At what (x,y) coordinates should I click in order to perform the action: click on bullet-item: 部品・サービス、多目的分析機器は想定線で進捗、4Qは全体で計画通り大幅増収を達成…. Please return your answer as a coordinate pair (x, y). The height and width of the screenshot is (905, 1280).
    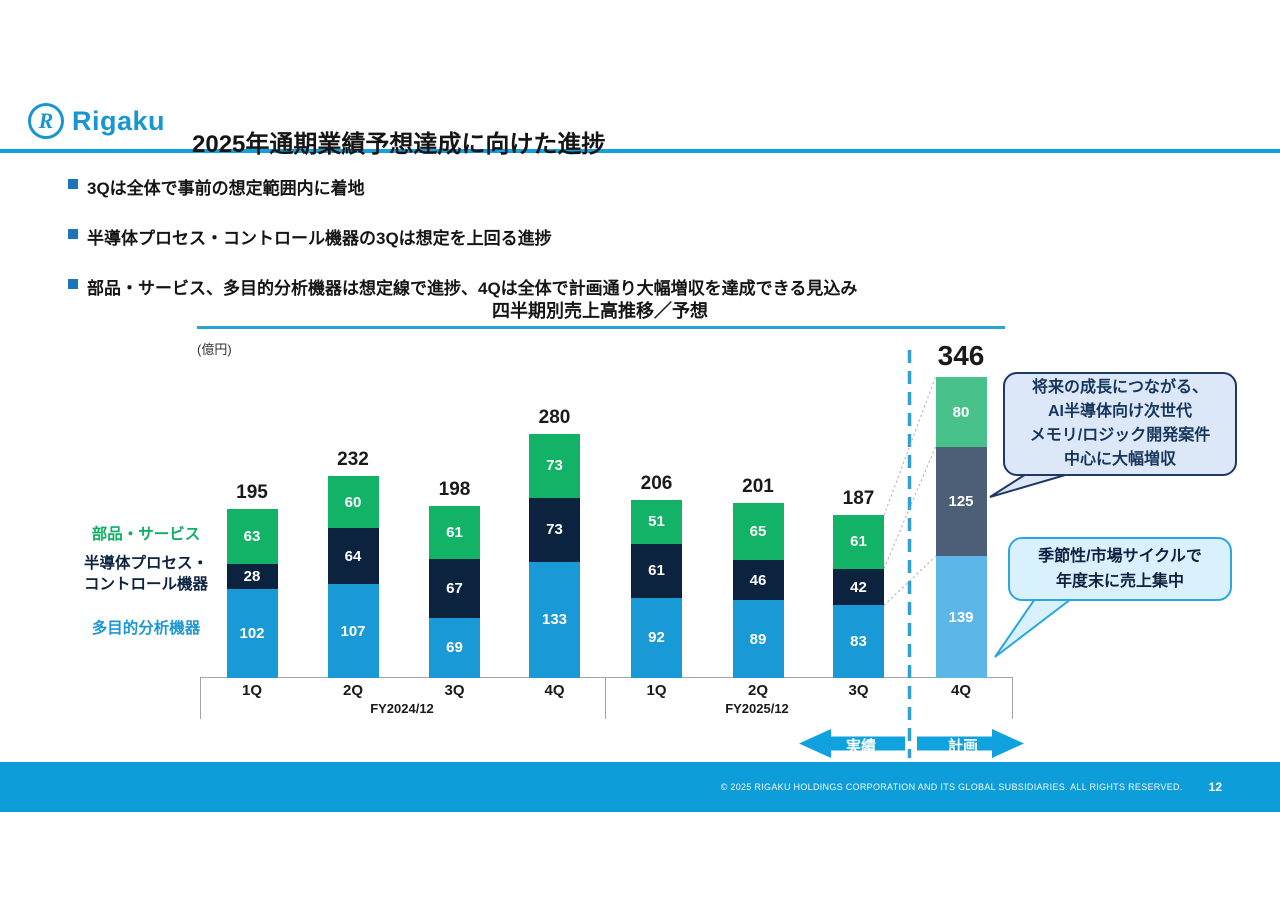
    Looking at the image, I should click on (462, 286).